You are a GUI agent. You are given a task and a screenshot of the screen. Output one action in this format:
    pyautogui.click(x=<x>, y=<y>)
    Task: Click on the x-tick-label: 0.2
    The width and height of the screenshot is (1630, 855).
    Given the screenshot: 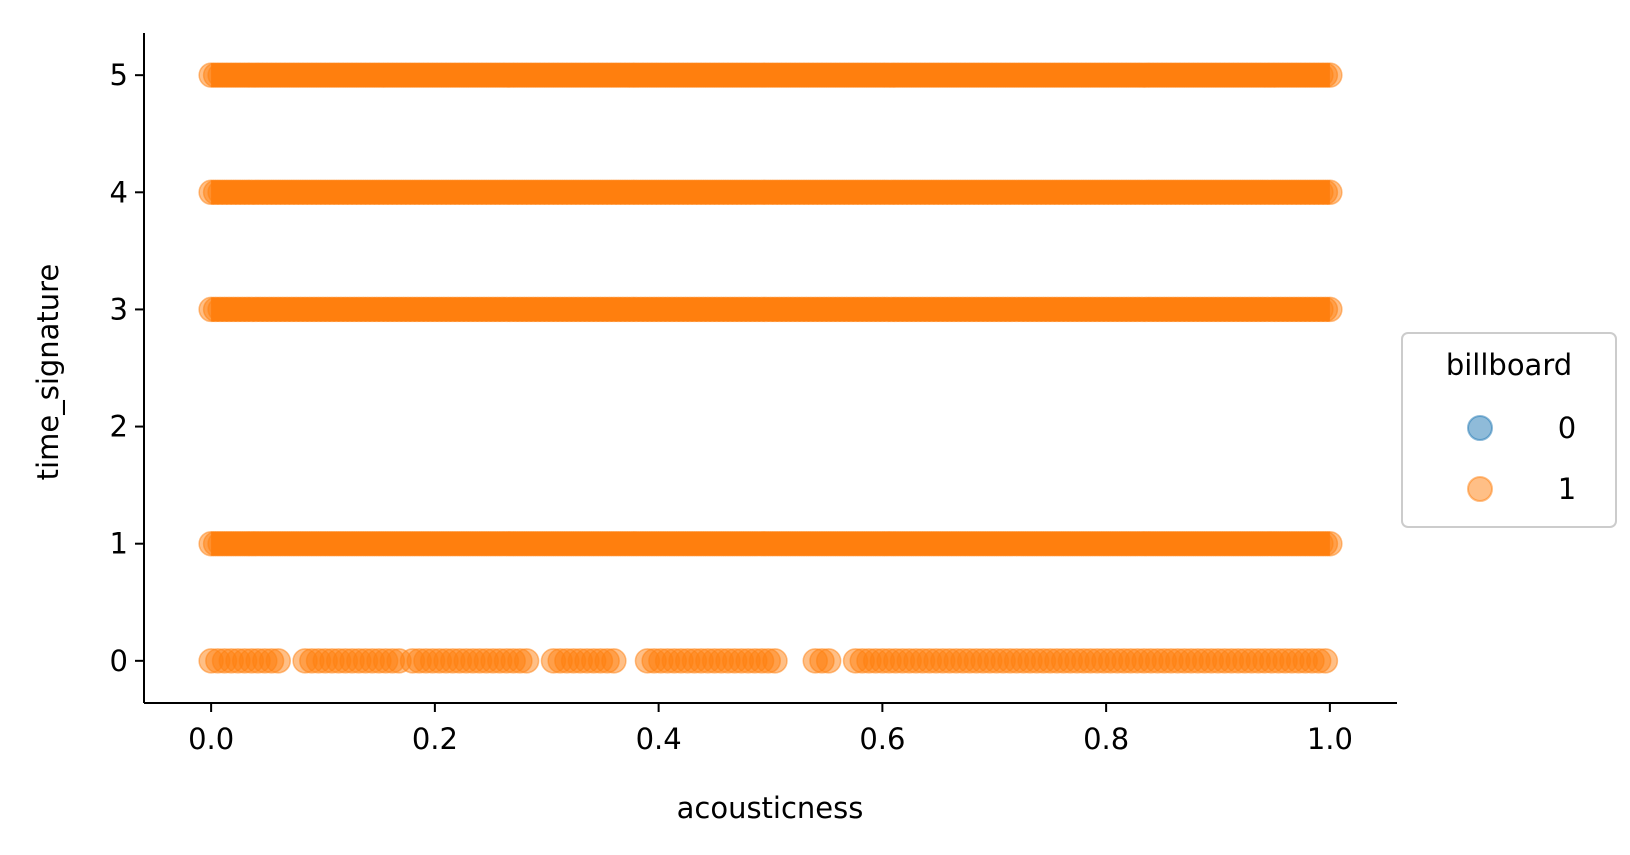 What is the action you would take?
    pyautogui.click(x=435, y=739)
    